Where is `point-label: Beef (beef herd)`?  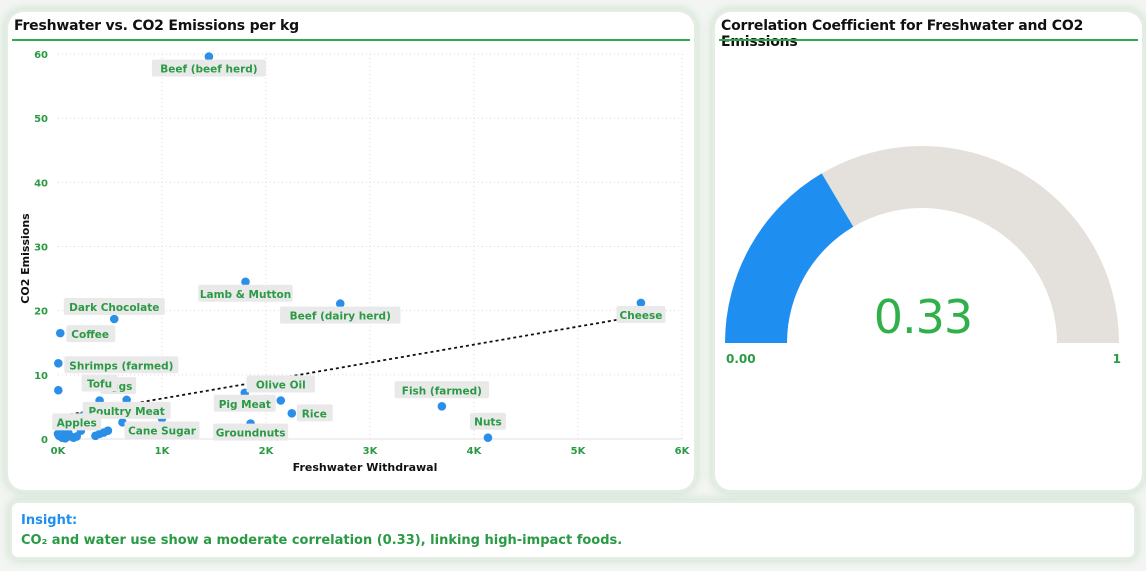 point-label: Beef (beef herd) is located at coordinates (208, 70).